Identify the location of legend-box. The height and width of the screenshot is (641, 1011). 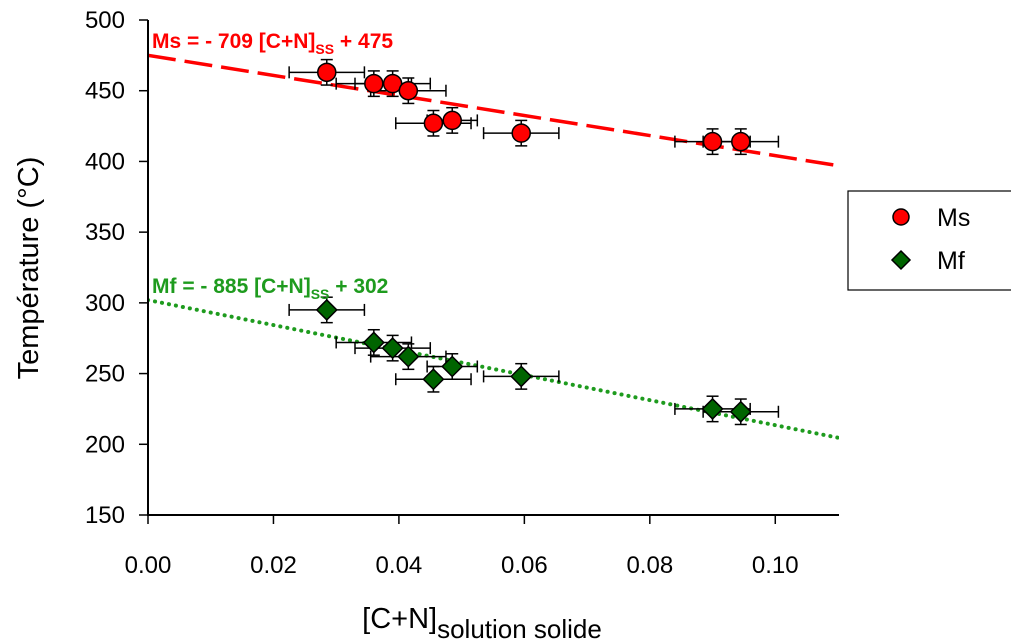
(929, 240).